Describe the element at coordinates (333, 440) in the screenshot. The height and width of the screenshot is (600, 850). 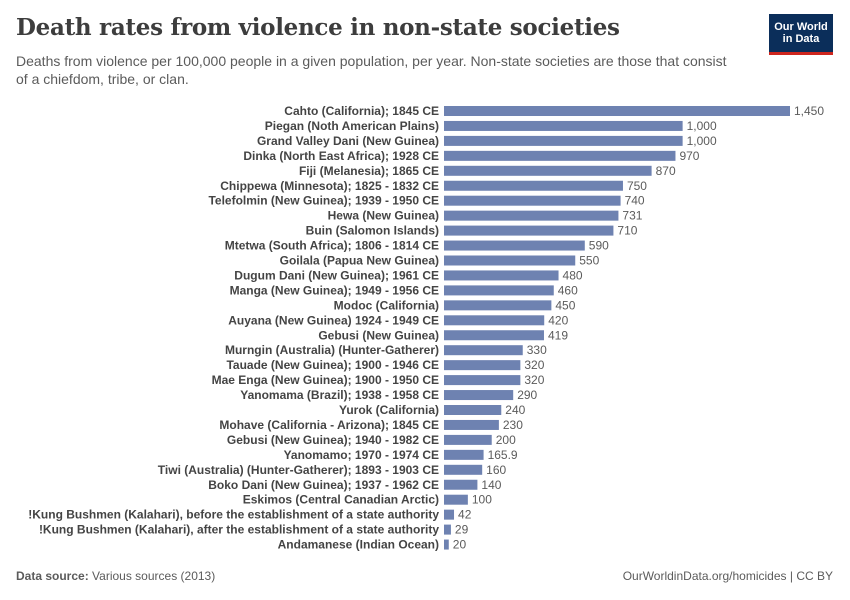
I see `category-label: Gebusi (New Guinea); 1940 - 1982 CE` at that location.